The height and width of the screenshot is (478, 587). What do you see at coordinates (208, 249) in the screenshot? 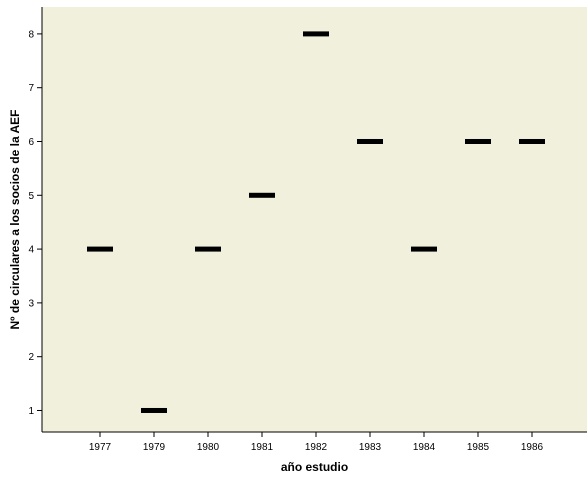
I see `data-point-1980` at bounding box center [208, 249].